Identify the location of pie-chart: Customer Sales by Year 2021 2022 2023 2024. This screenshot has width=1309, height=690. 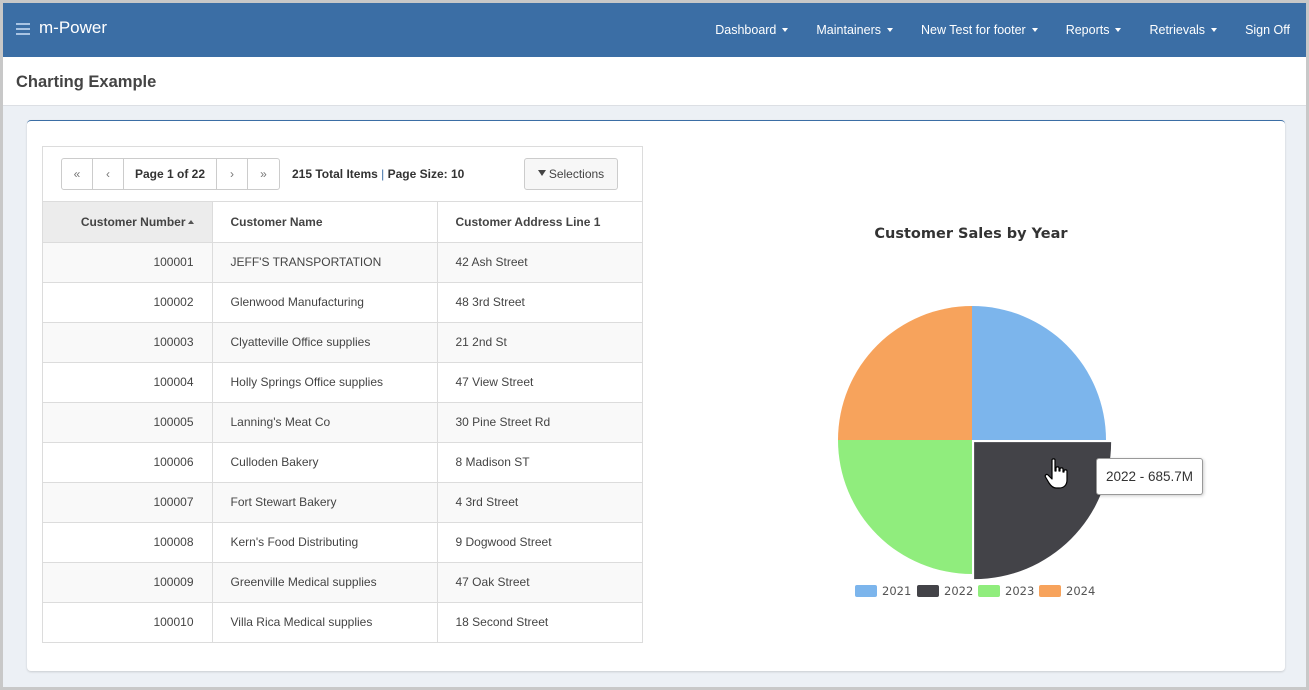
(975, 412).